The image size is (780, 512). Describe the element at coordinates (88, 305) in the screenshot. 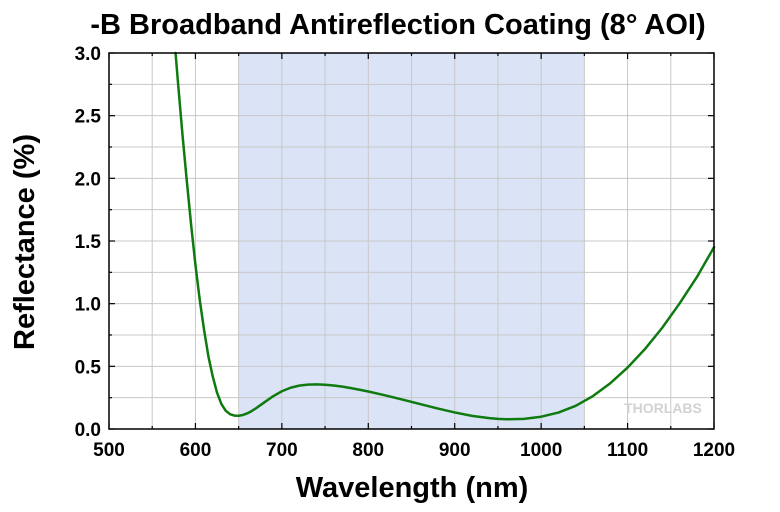

I see `y-tick-label: 1.0` at that location.